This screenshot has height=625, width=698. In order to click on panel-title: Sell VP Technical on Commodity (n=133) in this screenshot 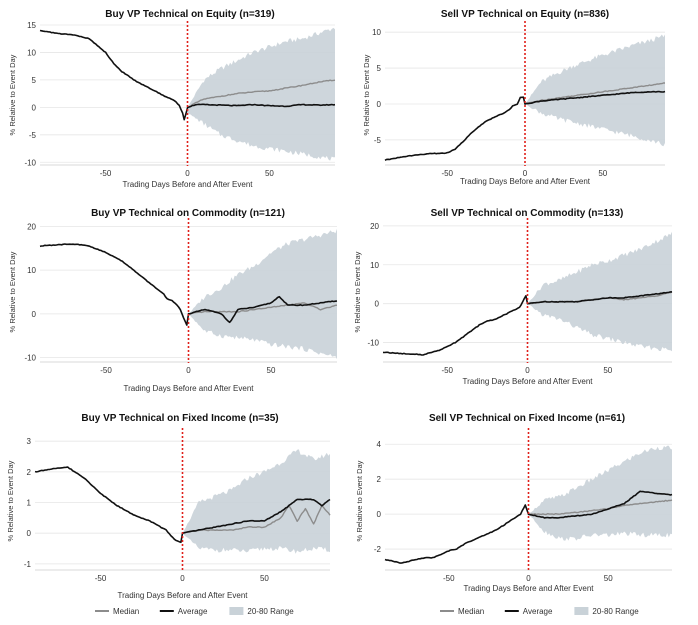, I will do `click(527, 213)`.